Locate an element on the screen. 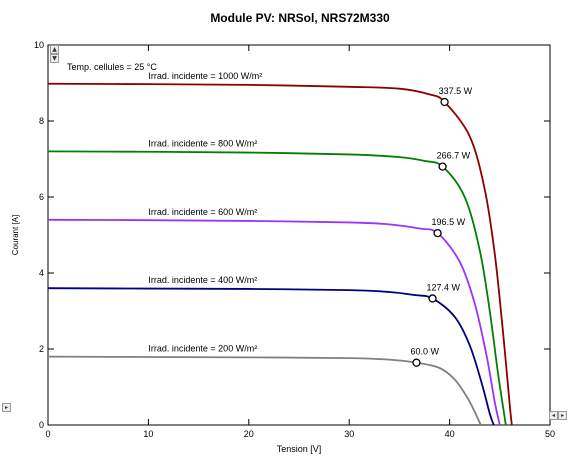 The image size is (567, 456). y-scroll-down-button: ▼ is located at coordinates (54, 58).